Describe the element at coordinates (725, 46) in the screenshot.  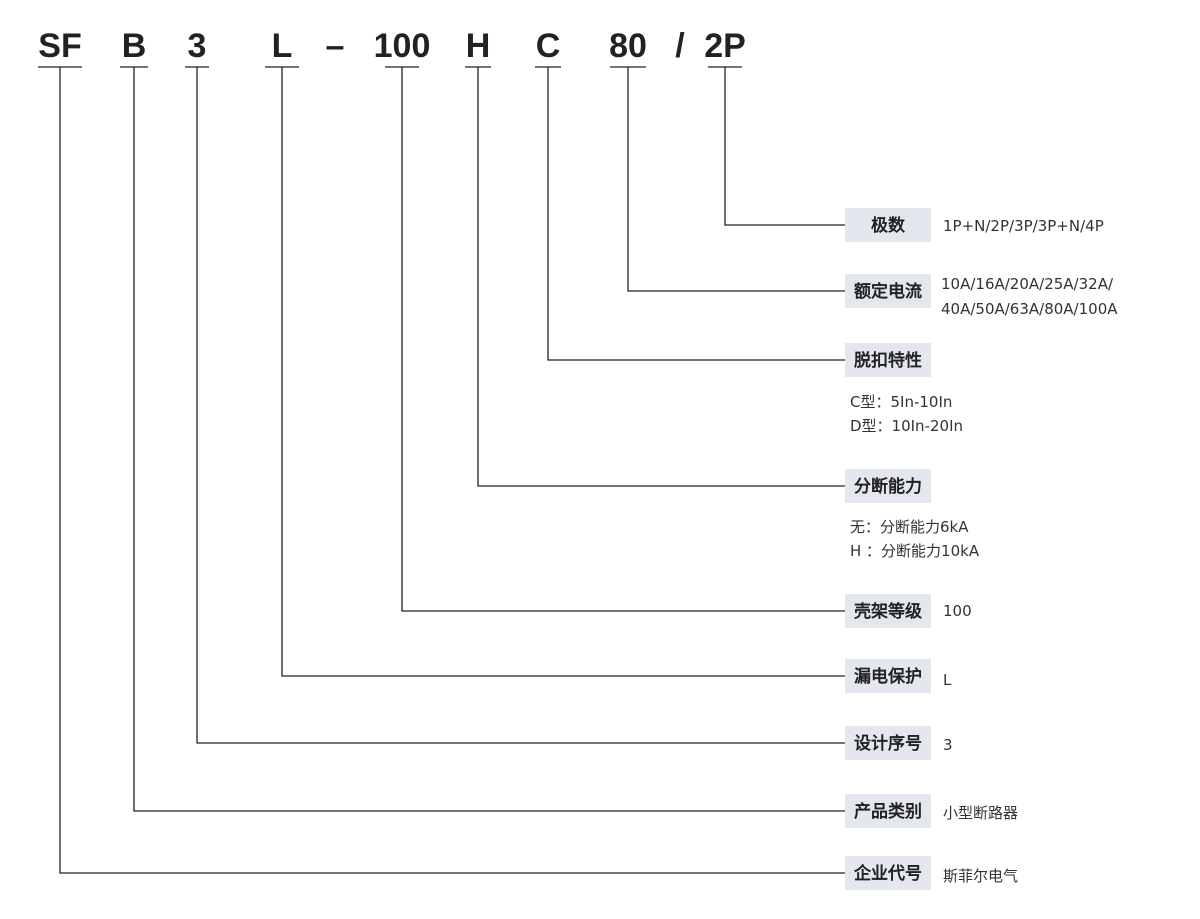
I see `code-part: 2P` at that location.